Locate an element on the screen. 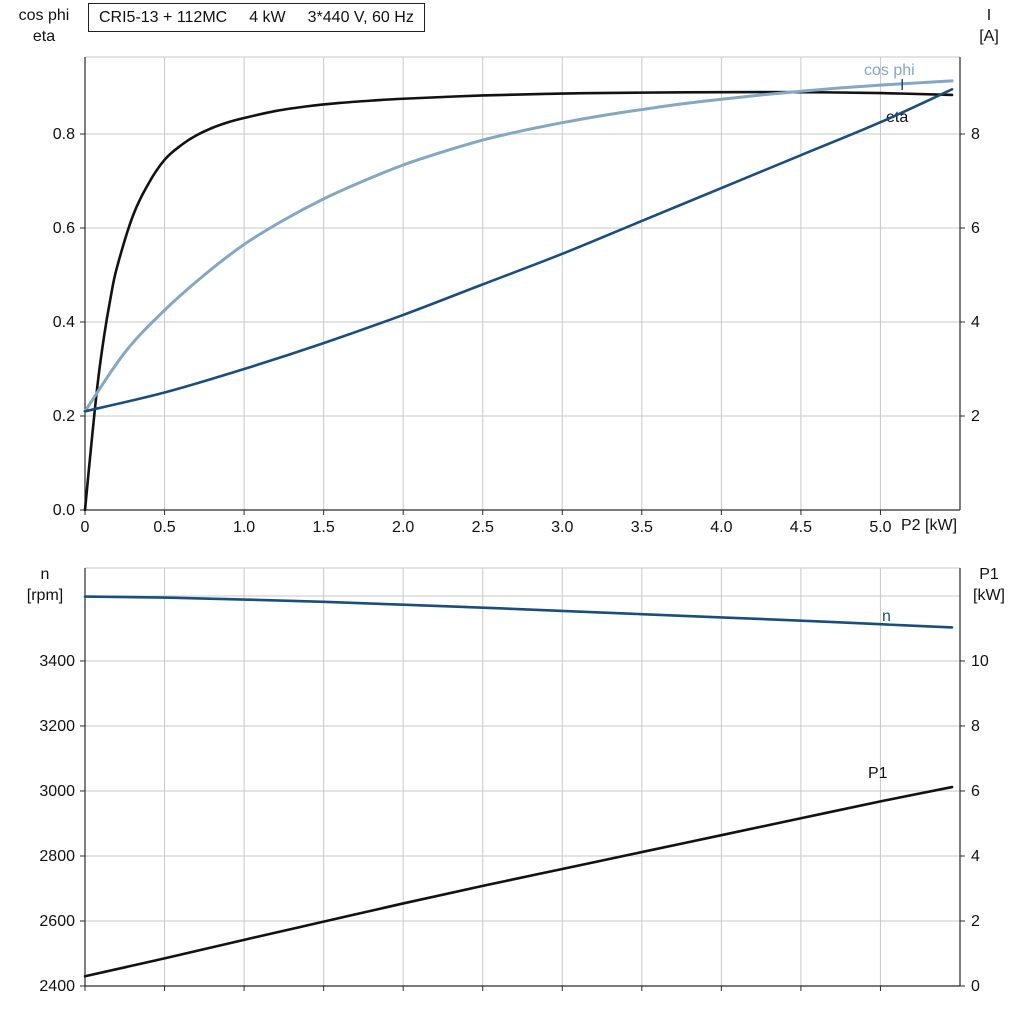 Image resolution: width=1024 pixels, height=1024 pixels. x-axis-label: P2 [kW] is located at coordinates (929, 525).